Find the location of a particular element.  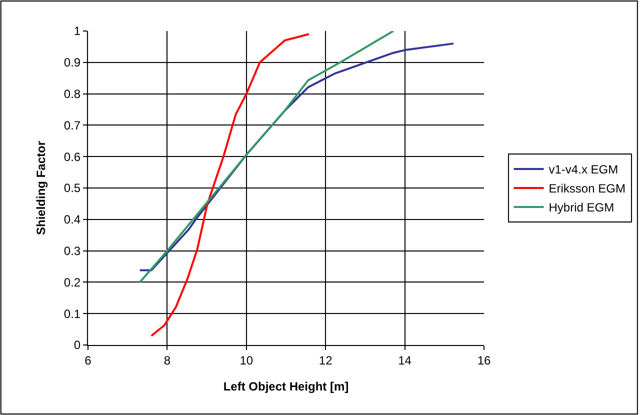

y-tick-label: 0.9 is located at coordinates (72, 63).